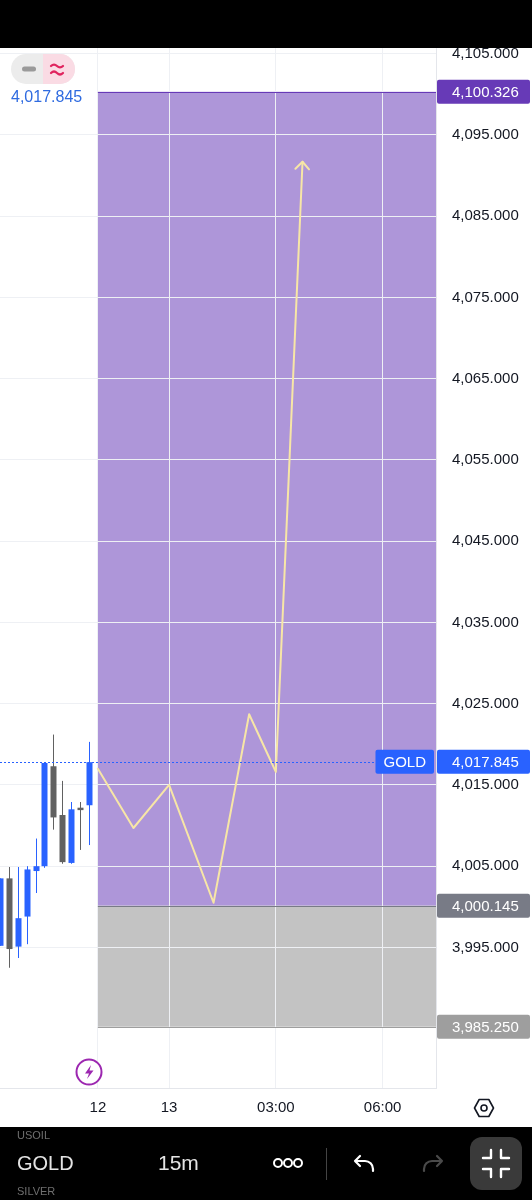 Image resolution: width=532 pixels, height=1200 pixels. I want to click on y-tick-label: 4,045.000, so click(485, 540).